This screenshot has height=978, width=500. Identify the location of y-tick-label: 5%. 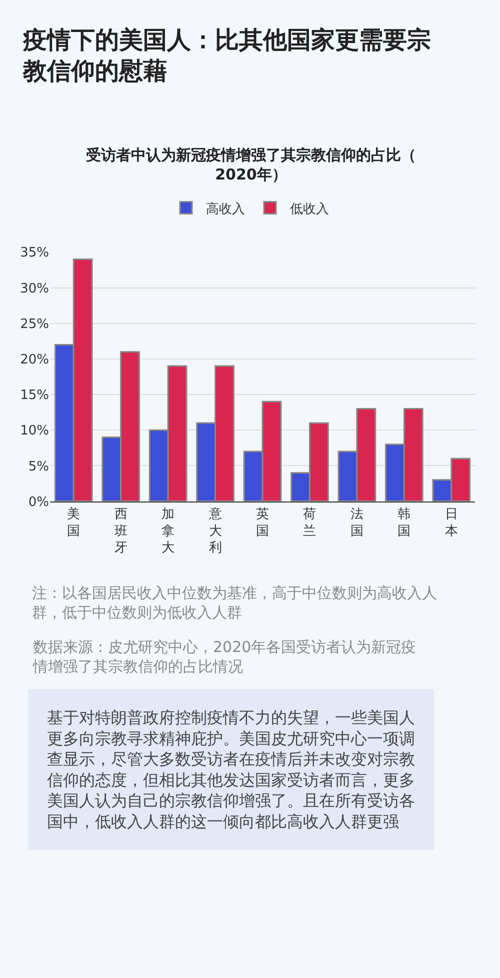
(38, 466).